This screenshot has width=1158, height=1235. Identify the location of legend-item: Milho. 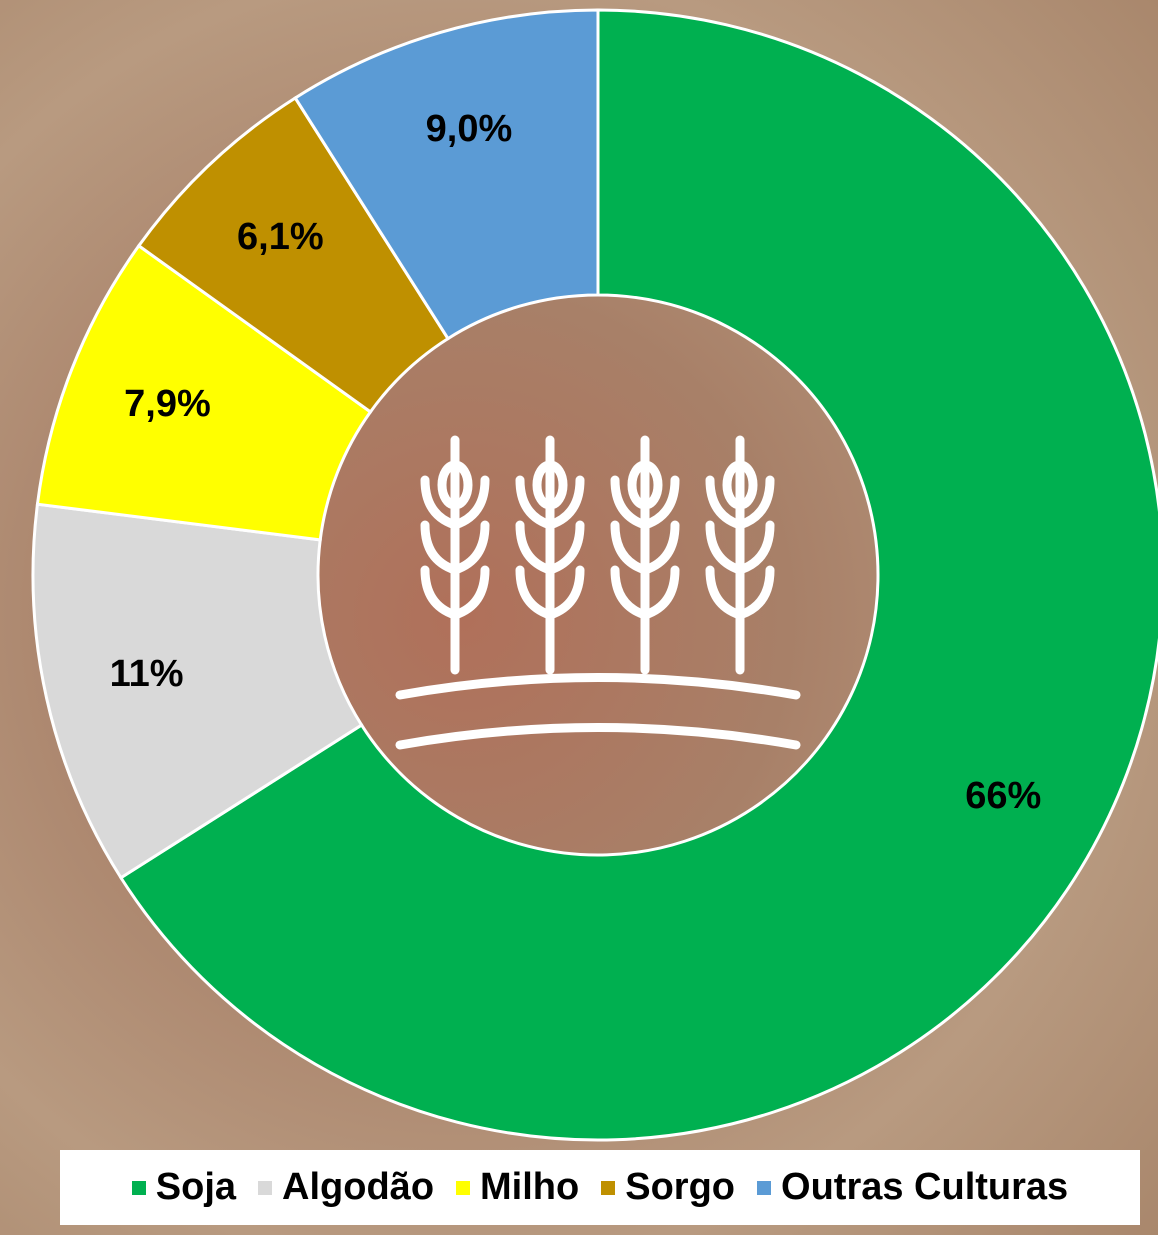
(517, 1187).